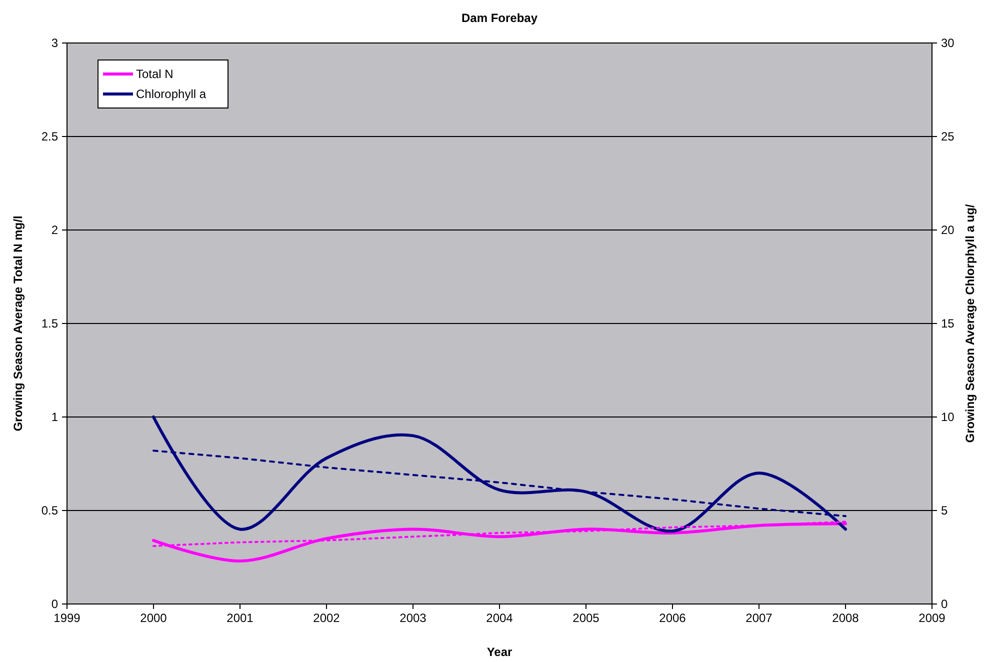  Describe the element at coordinates (944, 511) in the screenshot. I see `y2-tick-label: 5` at that location.